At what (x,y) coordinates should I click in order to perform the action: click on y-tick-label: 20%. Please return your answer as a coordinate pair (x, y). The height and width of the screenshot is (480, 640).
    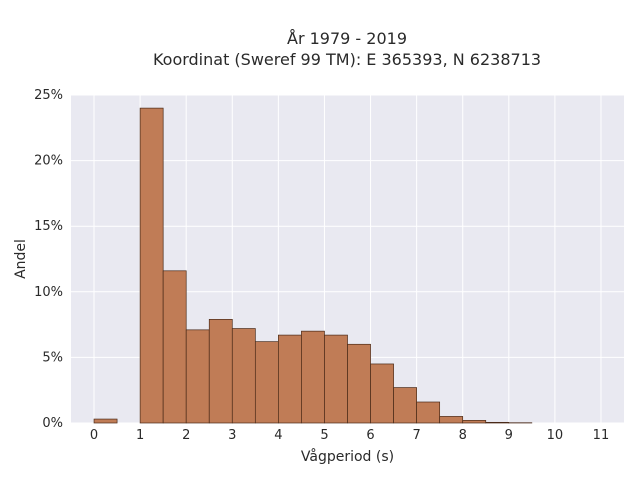
    Looking at the image, I should click on (48, 161).